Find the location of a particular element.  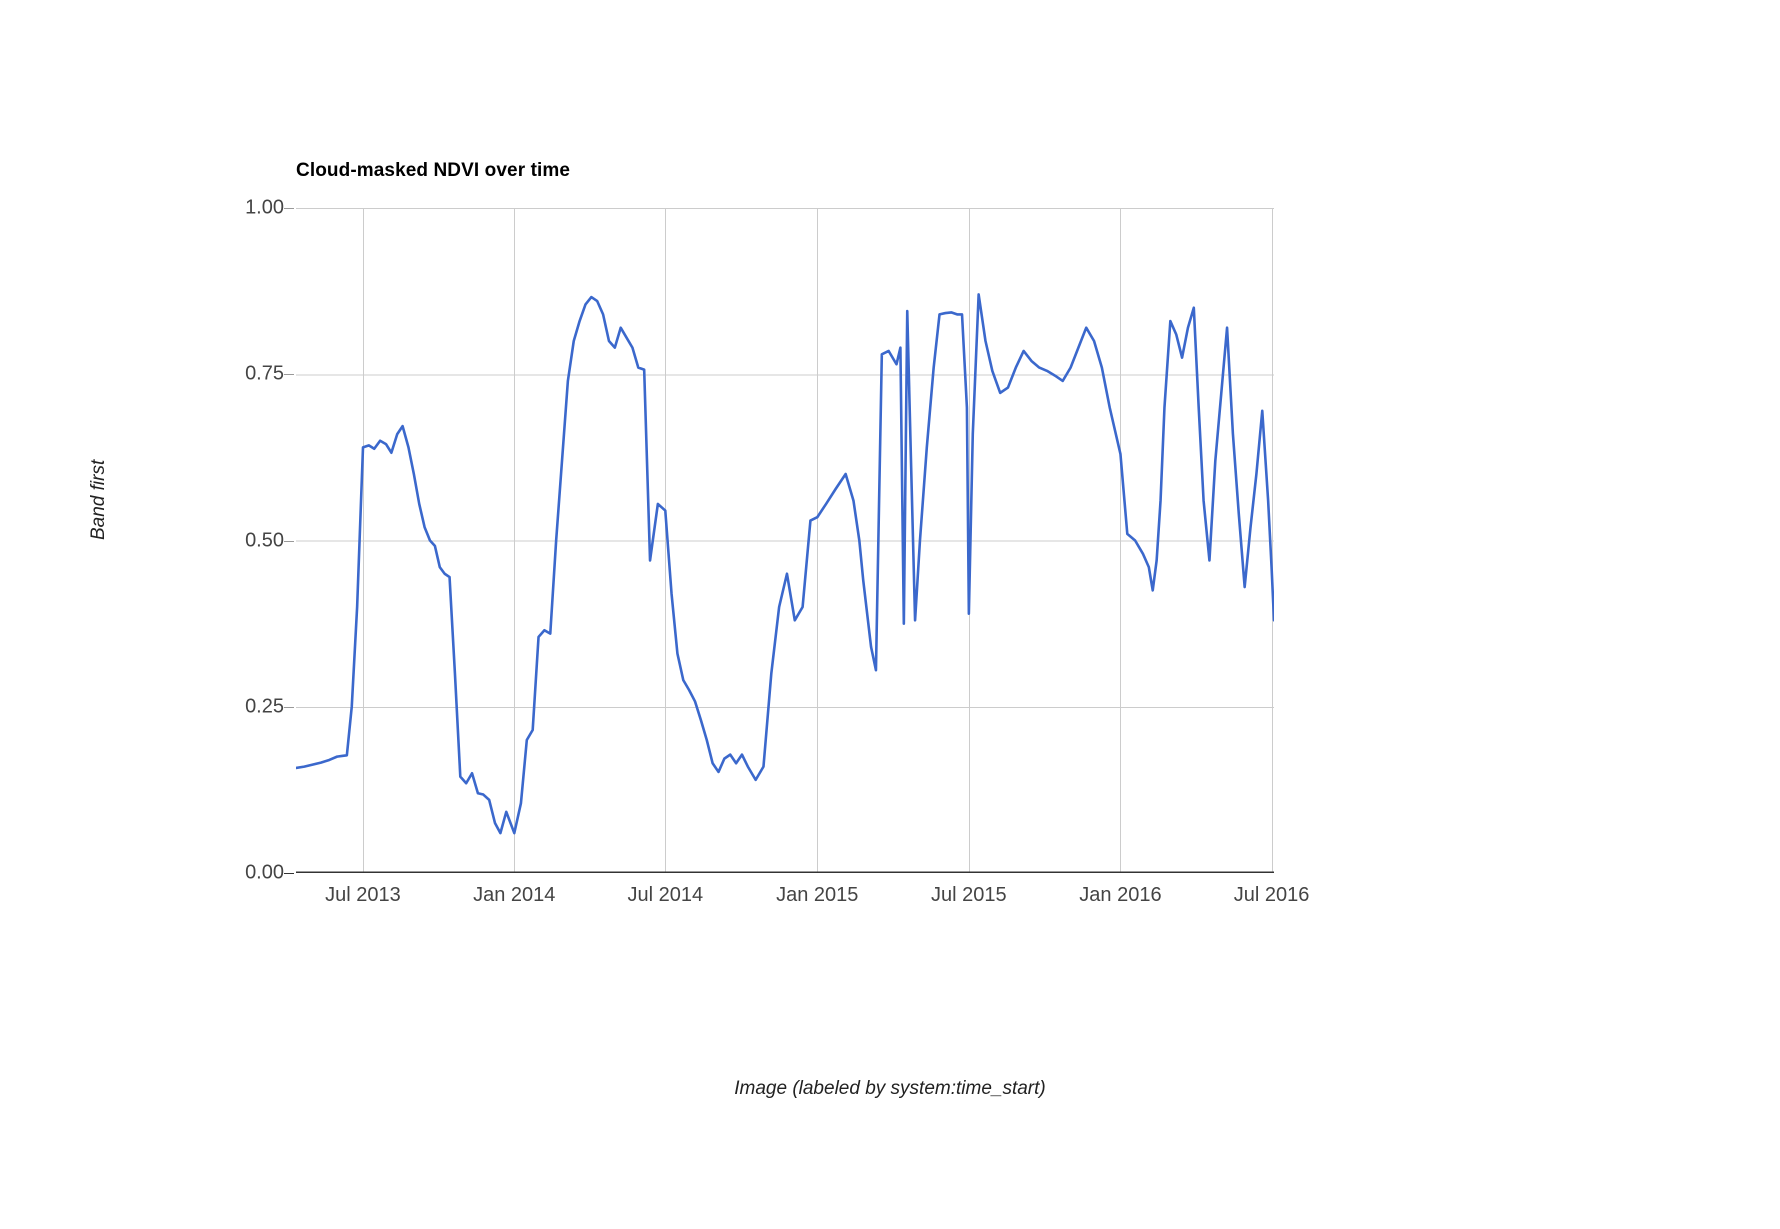

x-tick-label: Jul 2014 is located at coordinates (665, 895).